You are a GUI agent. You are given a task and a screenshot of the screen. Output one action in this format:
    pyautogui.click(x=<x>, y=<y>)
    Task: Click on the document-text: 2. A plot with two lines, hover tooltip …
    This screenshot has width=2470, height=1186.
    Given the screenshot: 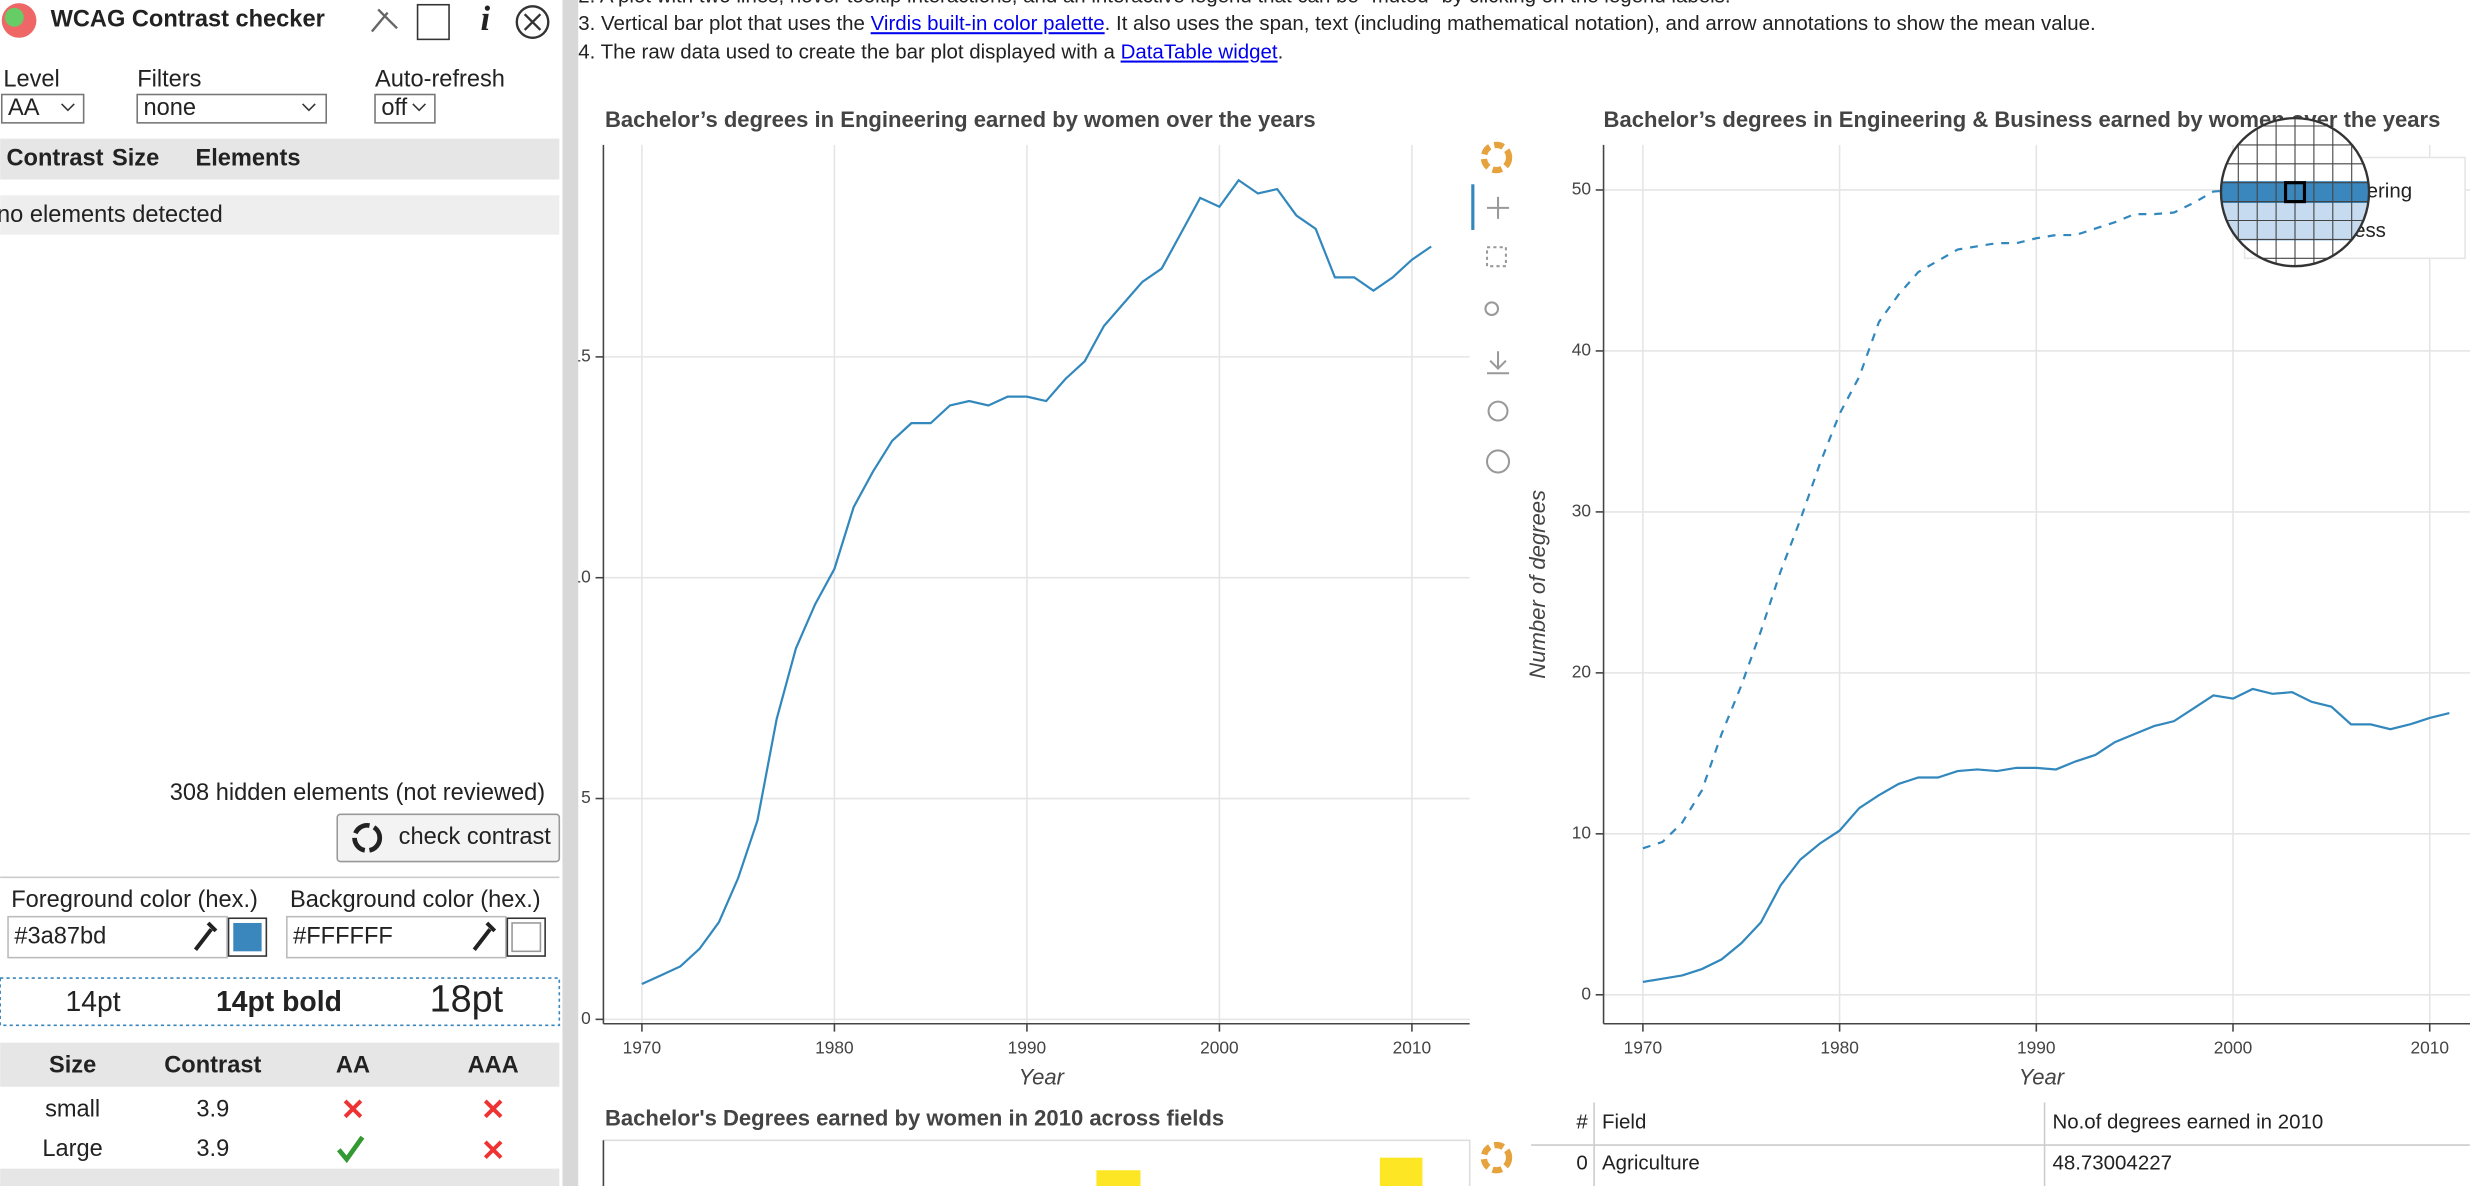 What is the action you would take?
    pyautogui.click(x=1336, y=32)
    